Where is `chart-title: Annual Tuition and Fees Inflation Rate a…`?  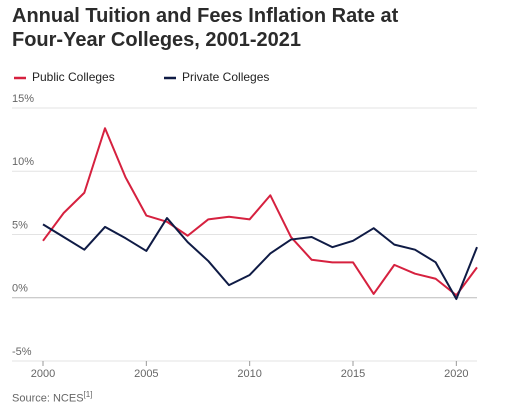 chart-title: Annual Tuition and Fees Inflation Rate a… is located at coordinates (205, 28).